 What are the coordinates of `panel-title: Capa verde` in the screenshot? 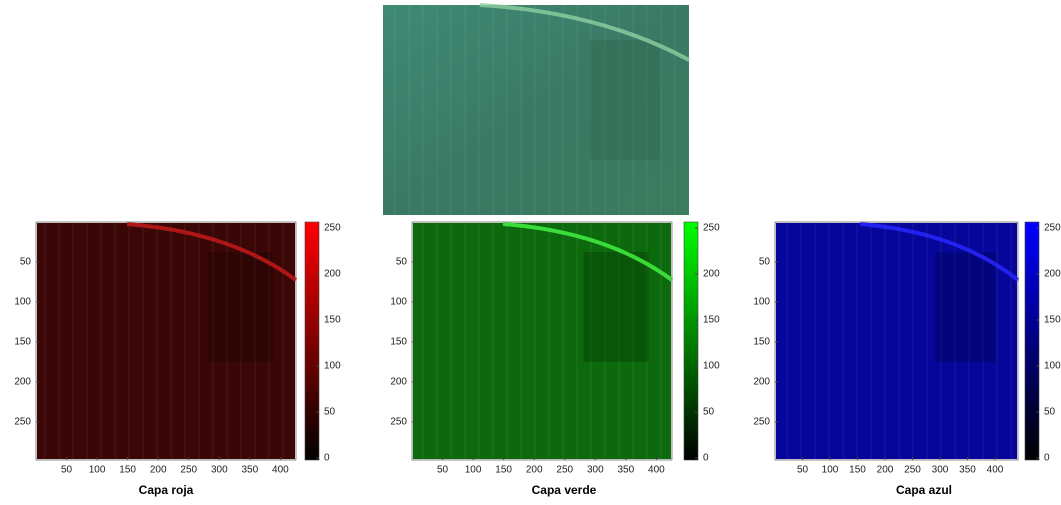 It's located at (564, 490).